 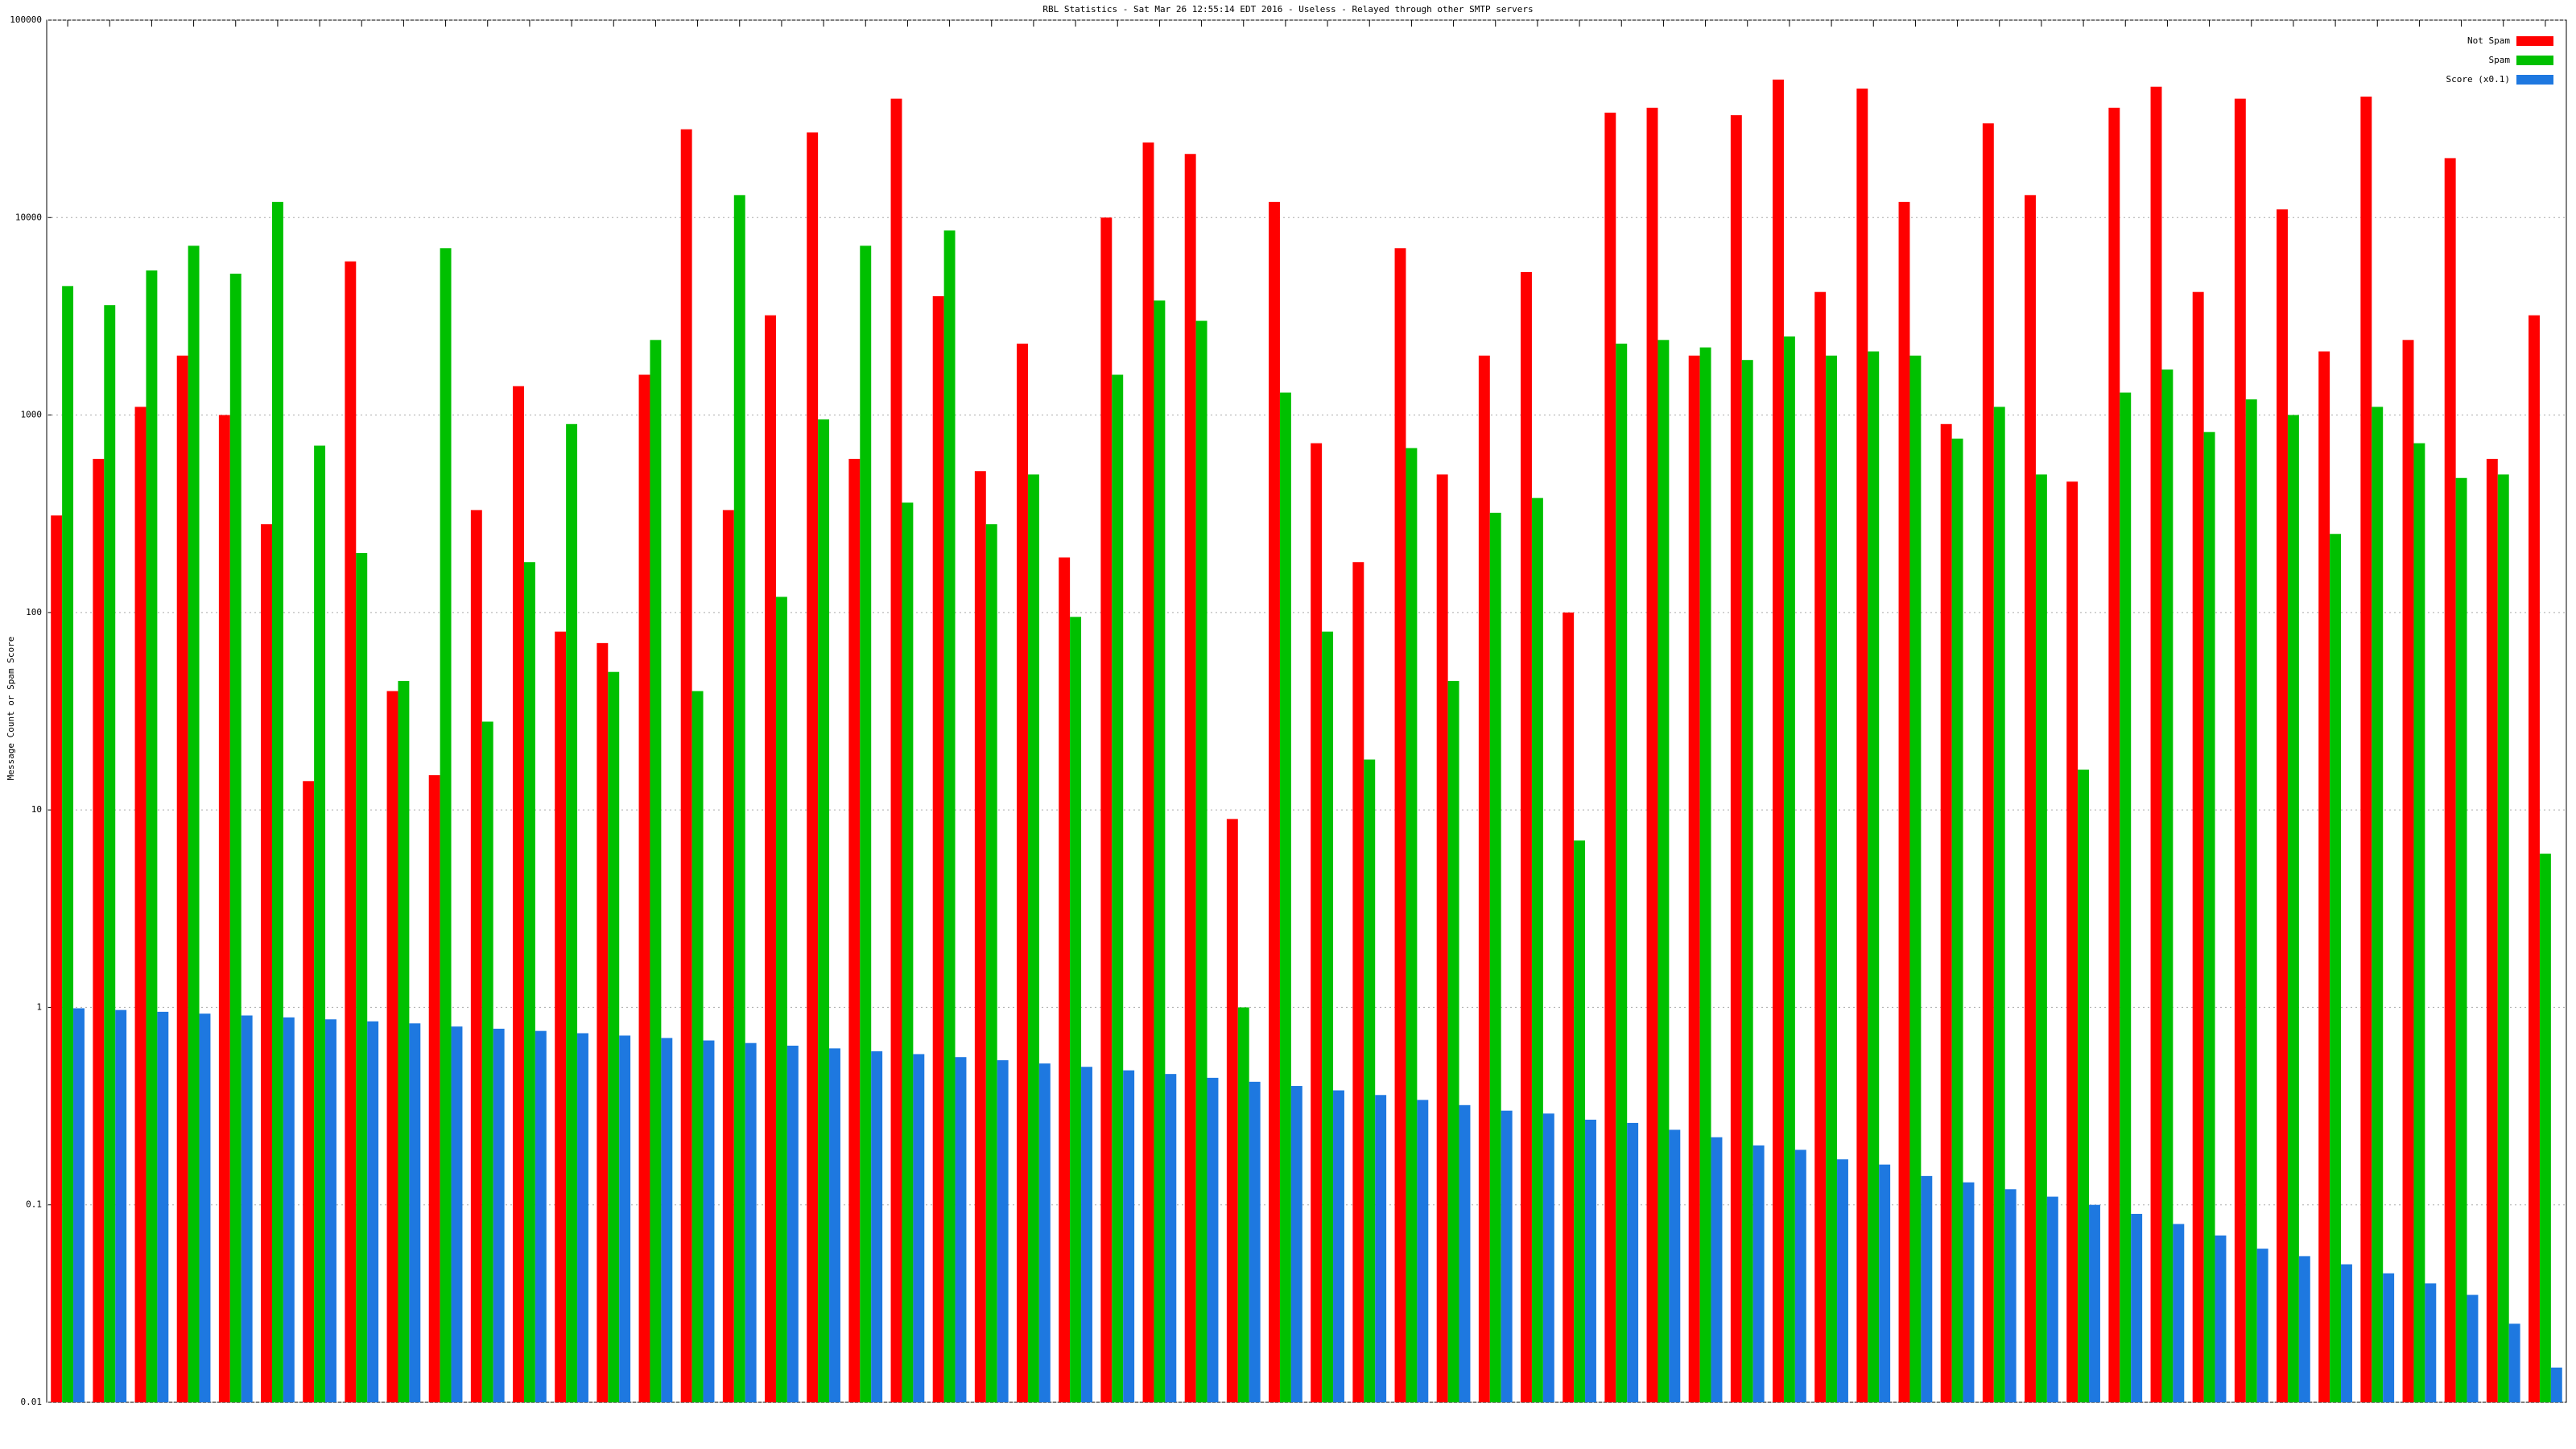 What do you see at coordinates (34, 1204) in the screenshot?
I see `y-tick-label: 0.1` at bounding box center [34, 1204].